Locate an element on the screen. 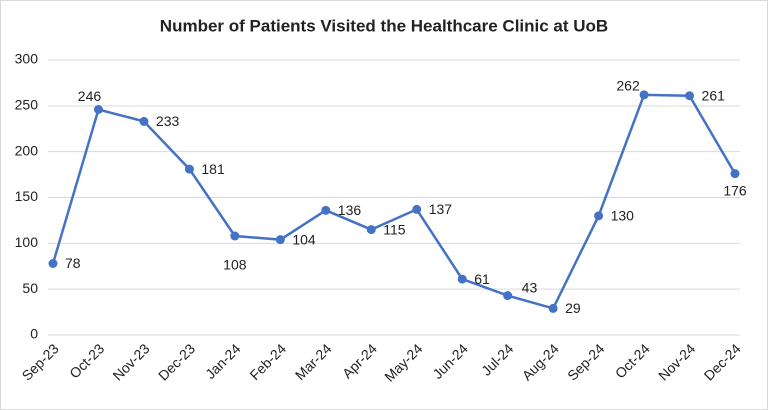 Image resolution: width=768 pixels, height=410 pixels. data-label: 246 is located at coordinates (90, 96).